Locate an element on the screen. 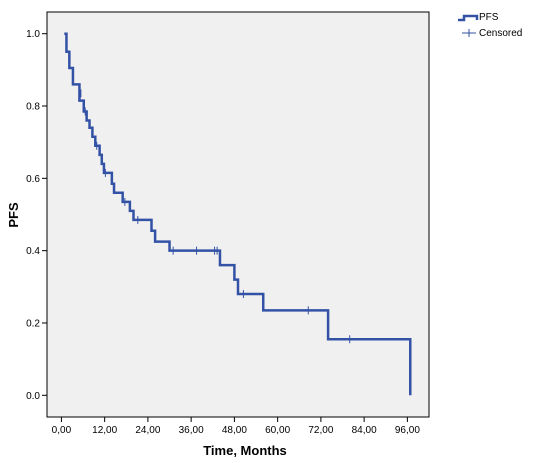 This screenshot has width=550, height=463. legend-censored-label: Censored is located at coordinates (500, 33).